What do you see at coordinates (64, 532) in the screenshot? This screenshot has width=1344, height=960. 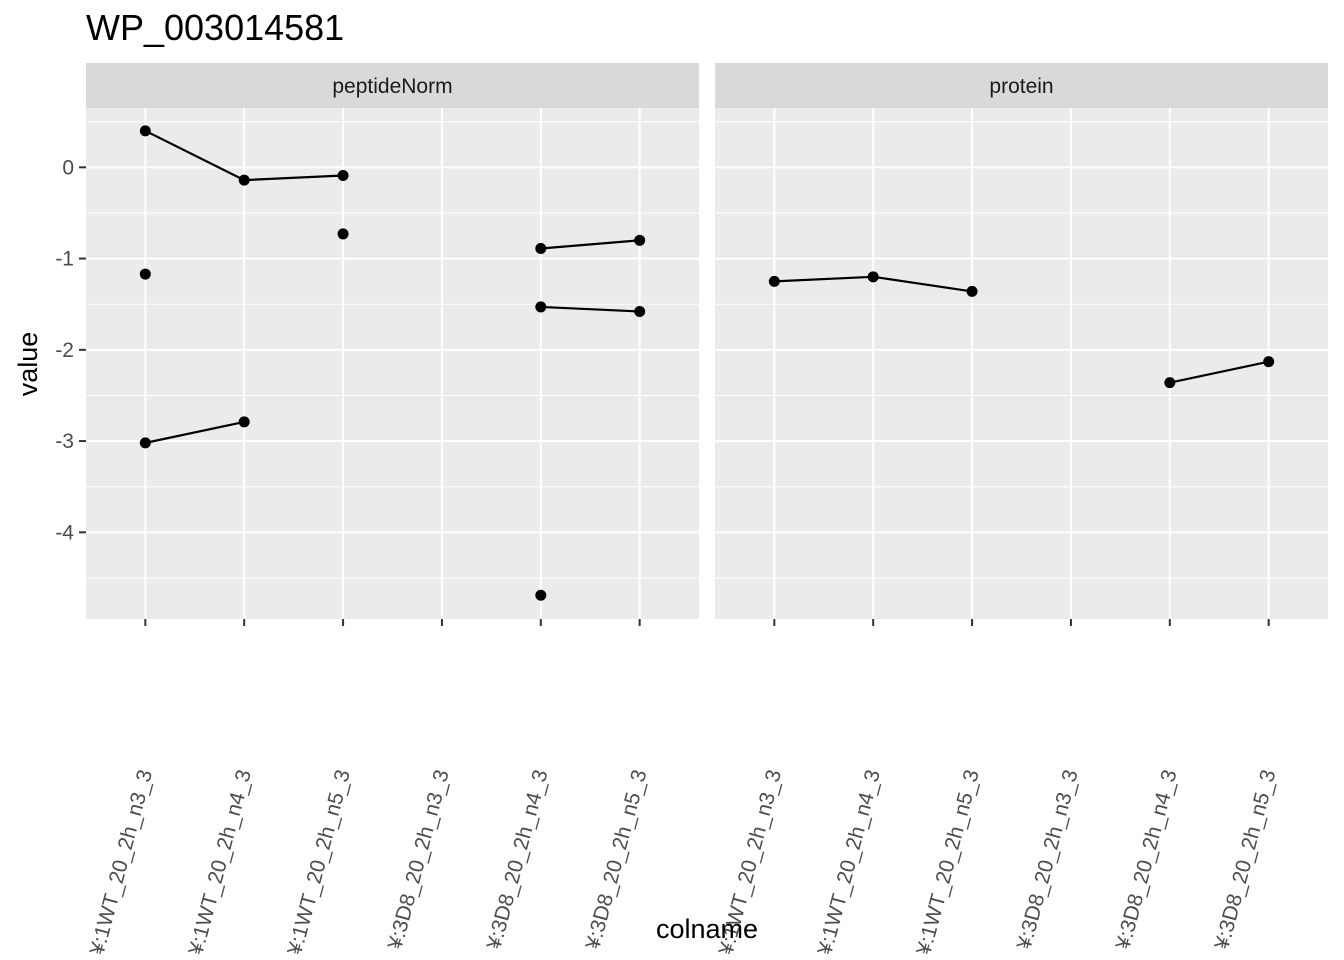 I see `y-tick-label: -4` at bounding box center [64, 532].